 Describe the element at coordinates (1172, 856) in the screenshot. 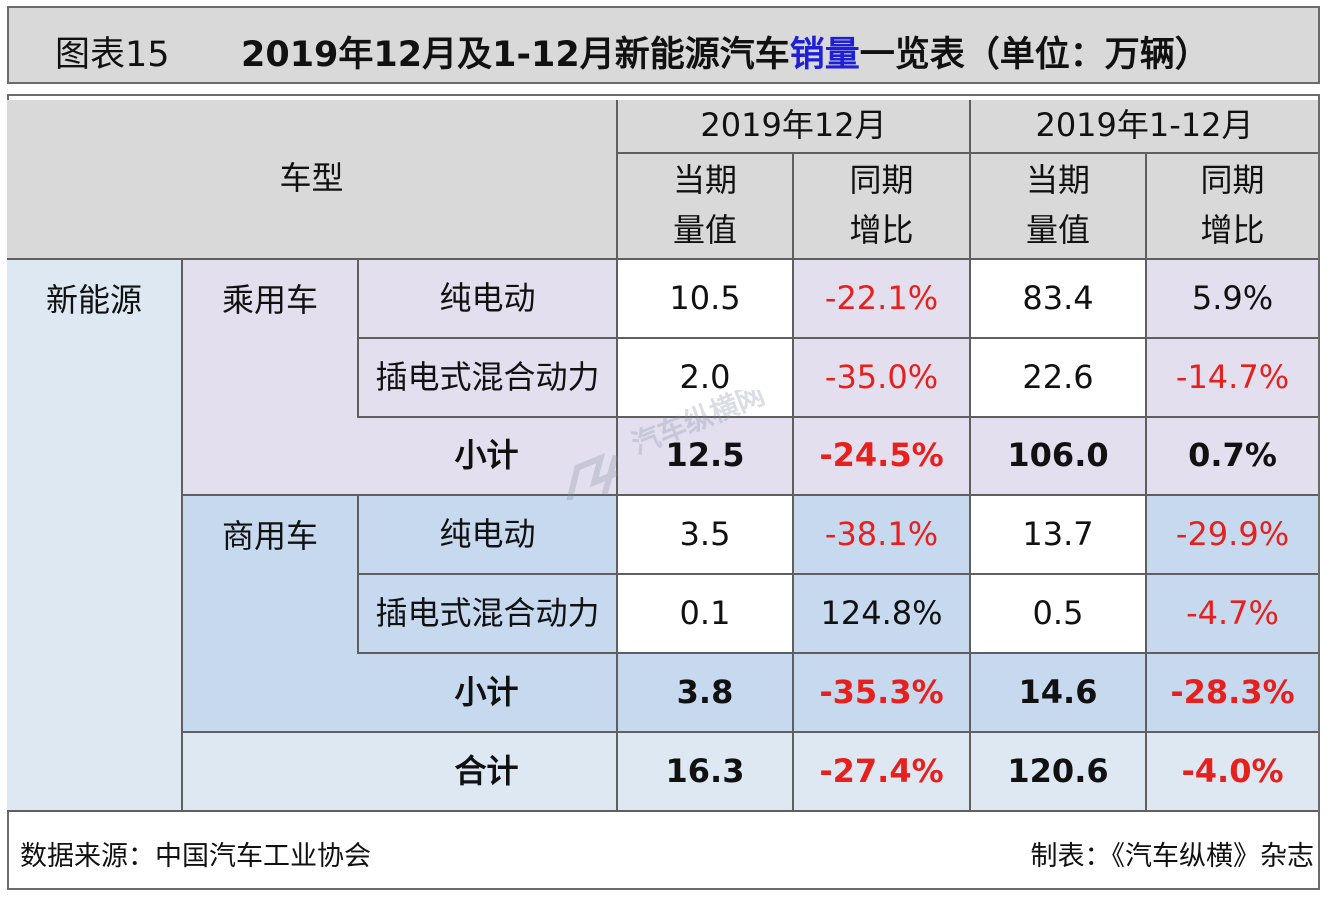

I see `table-maker: 制表：《汽车纵横》杂志` at that location.